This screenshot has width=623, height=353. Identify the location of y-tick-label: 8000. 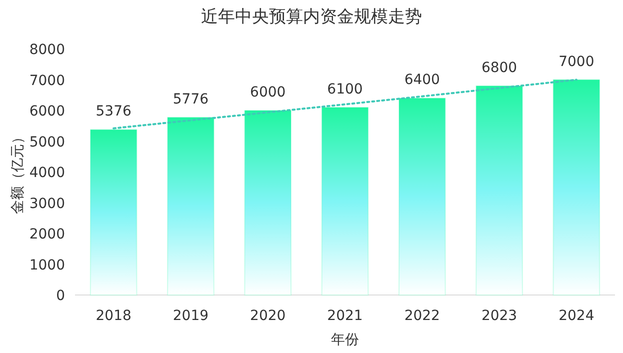
(47, 50).